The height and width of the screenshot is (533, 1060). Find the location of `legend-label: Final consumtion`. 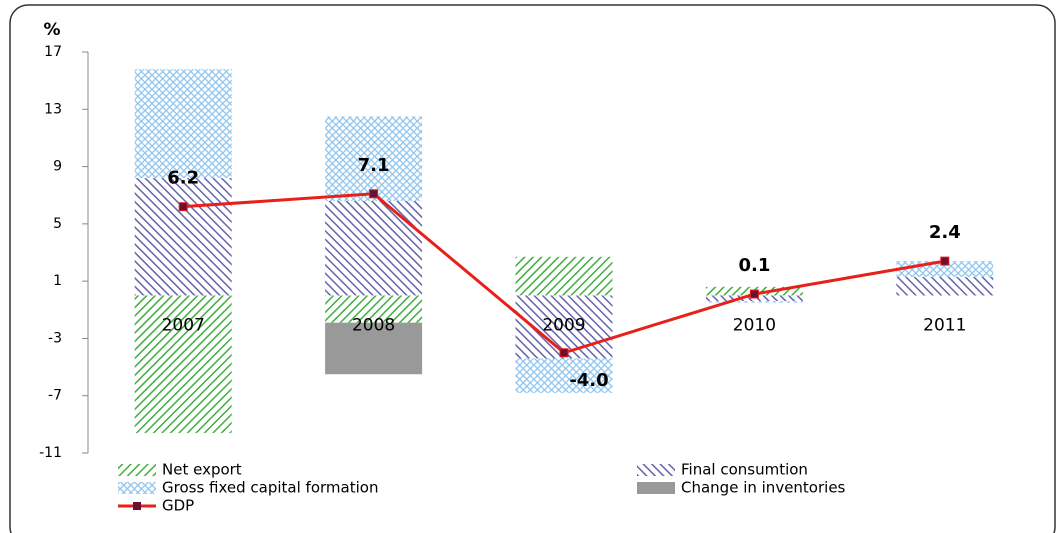

legend-label: Final consumtion is located at coordinates (744, 470).